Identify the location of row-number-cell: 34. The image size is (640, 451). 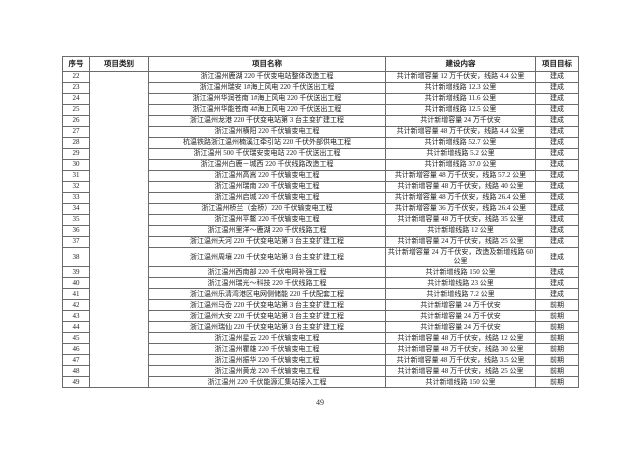
(76, 209).